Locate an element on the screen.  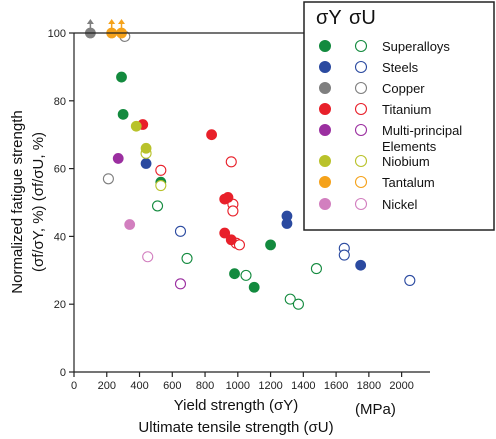
legend-item: Steels is located at coordinates (369, 67).